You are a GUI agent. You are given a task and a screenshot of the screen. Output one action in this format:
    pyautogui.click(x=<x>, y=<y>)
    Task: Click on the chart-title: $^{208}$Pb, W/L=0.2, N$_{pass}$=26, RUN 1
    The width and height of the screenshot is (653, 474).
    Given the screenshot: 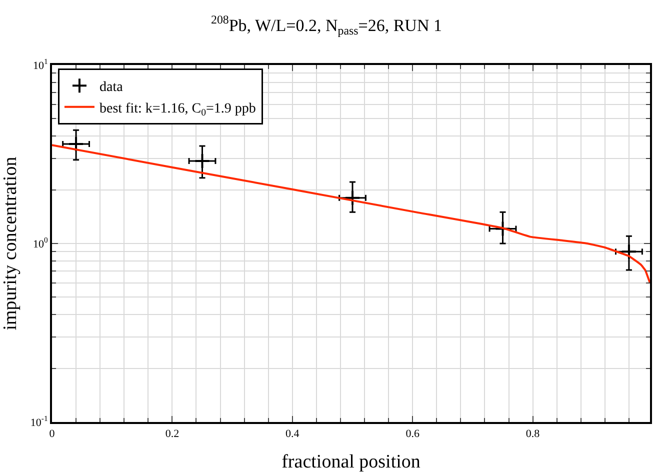 What is the action you would take?
    pyautogui.click(x=326, y=25)
    